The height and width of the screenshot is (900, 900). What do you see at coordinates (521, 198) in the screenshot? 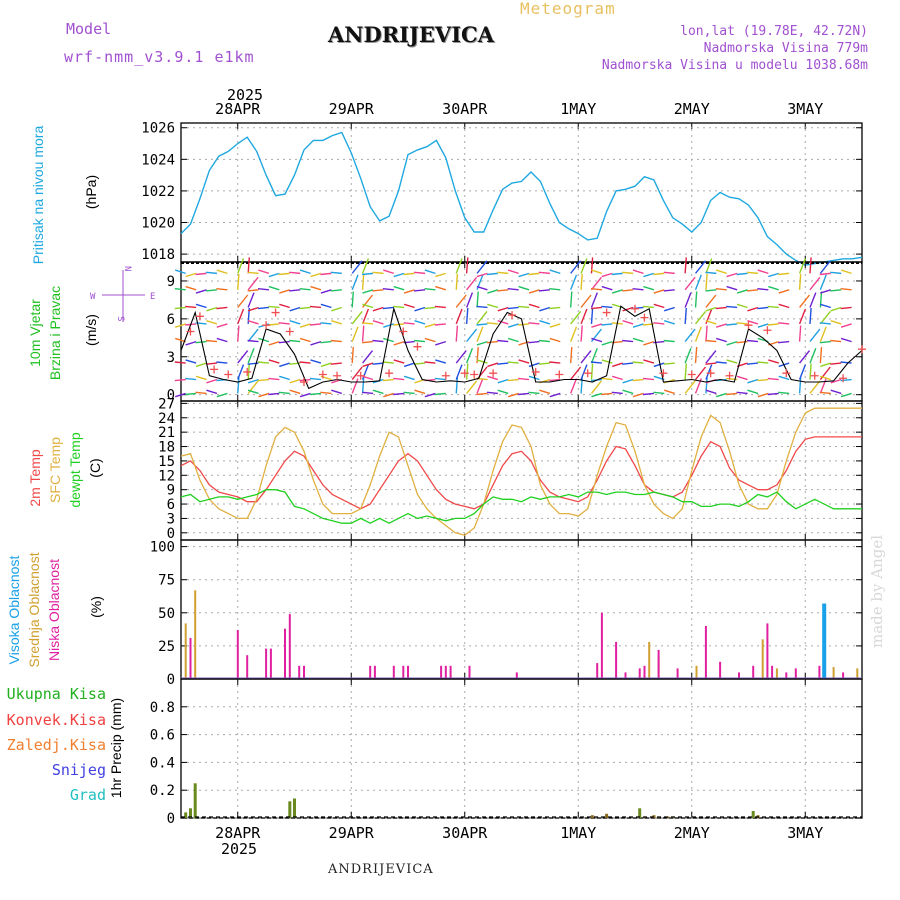
I see `pressure-line` at bounding box center [521, 198].